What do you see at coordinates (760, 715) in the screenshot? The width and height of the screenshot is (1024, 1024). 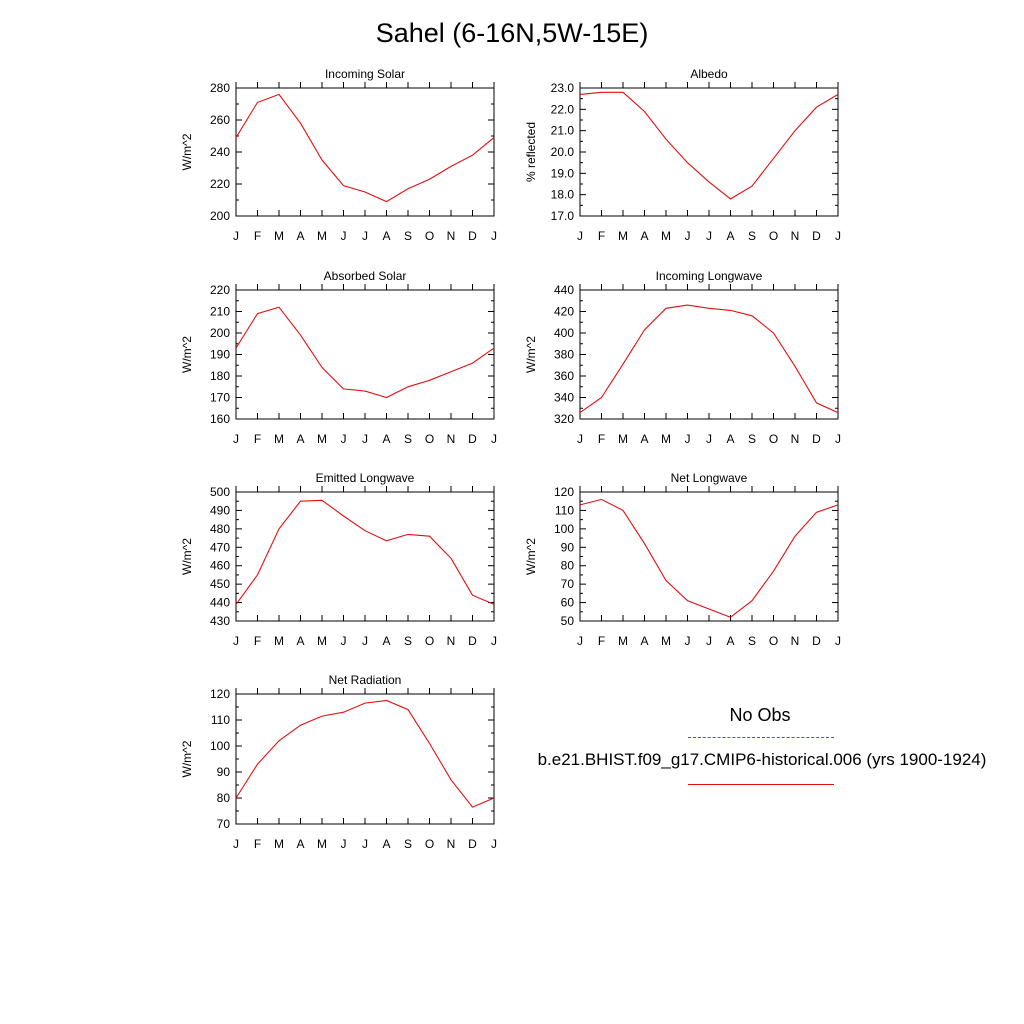 I see `legend-obs-label: No Obs` at bounding box center [760, 715].